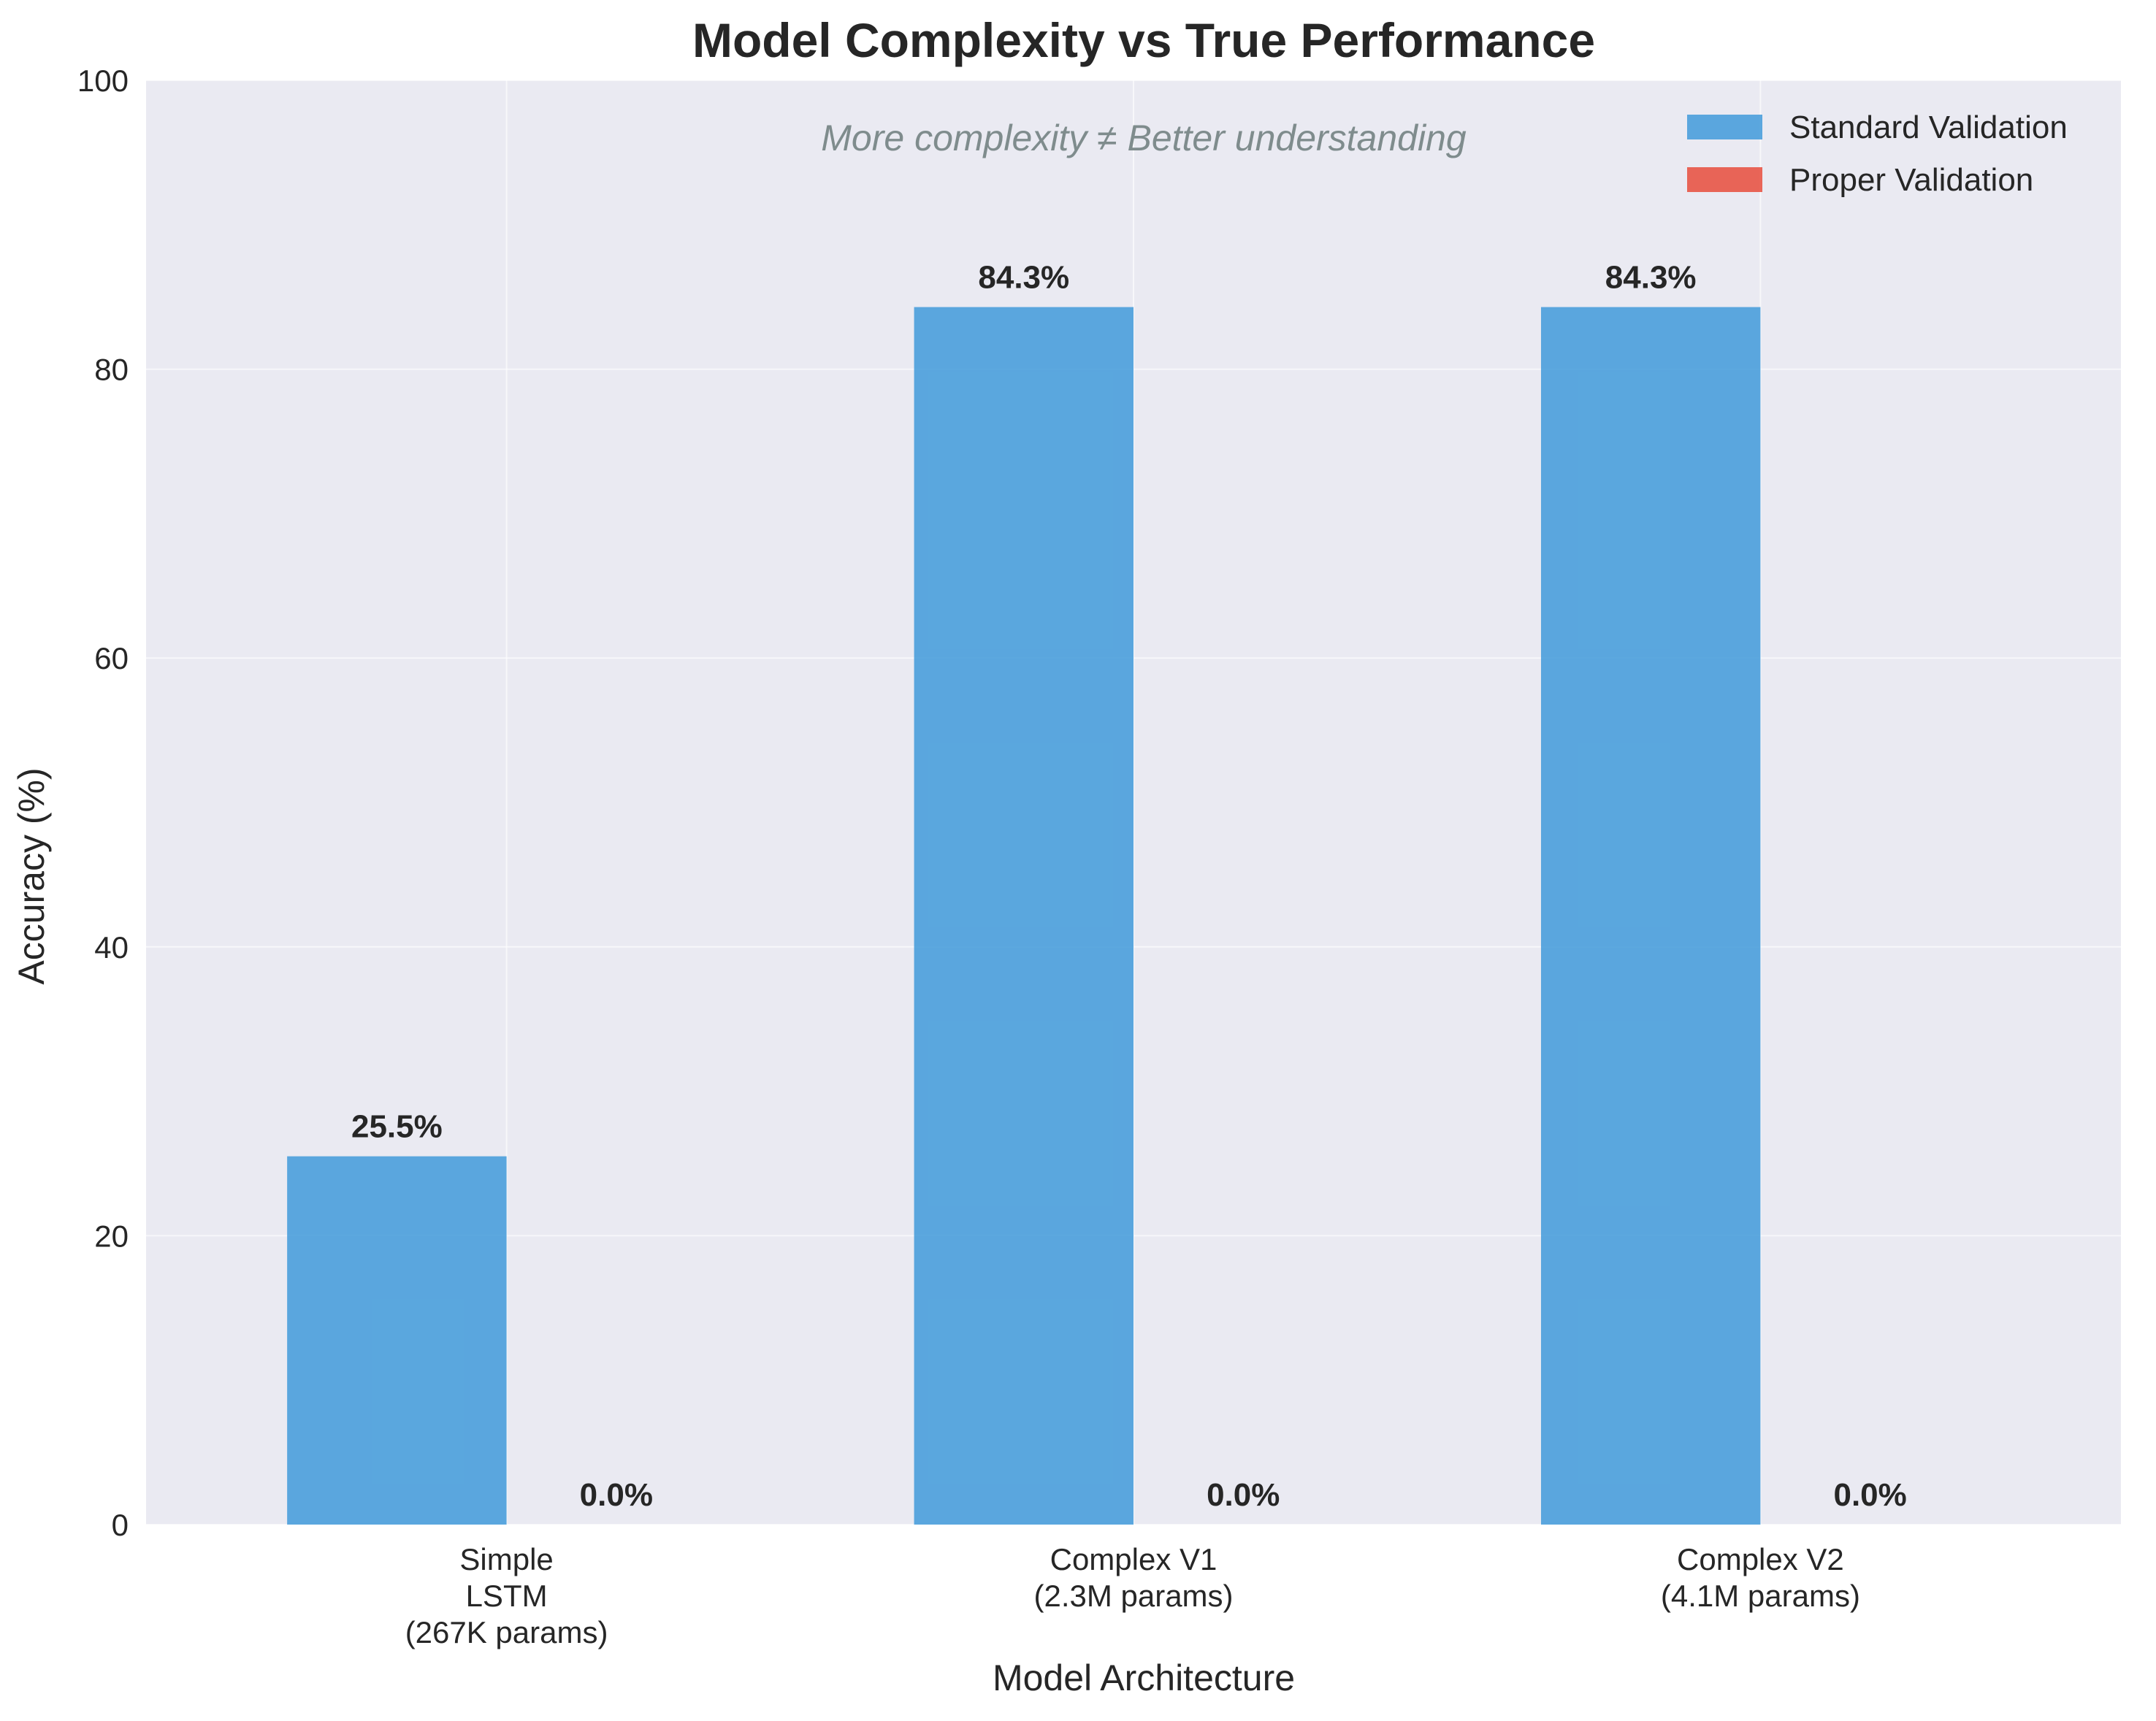 This screenshot has width=2156, height=1721. Describe the element at coordinates (32, 875) in the screenshot. I see `y-axis-label: Accuracy (%)` at that location.